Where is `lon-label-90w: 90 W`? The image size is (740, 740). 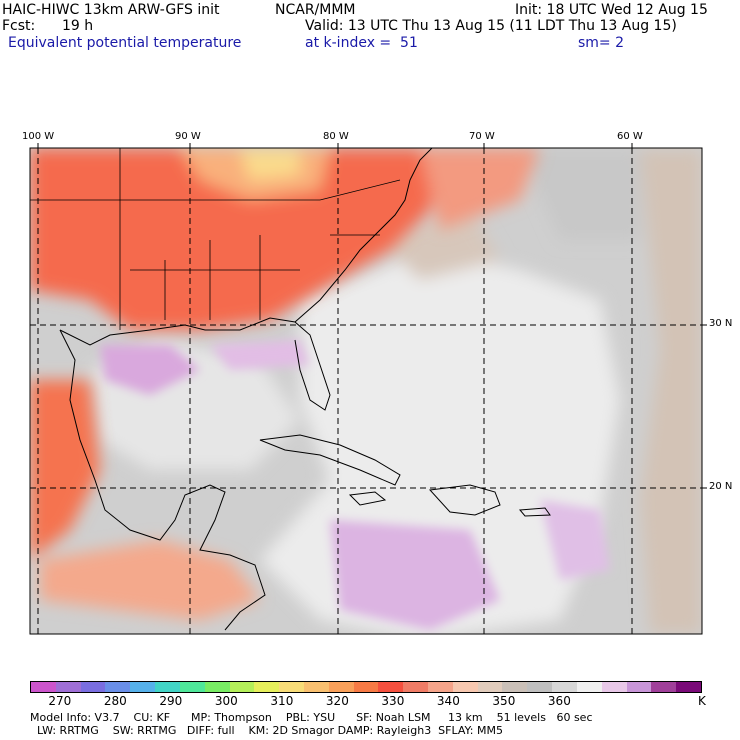
lon-label-90w: 90 W is located at coordinates (188, 136).